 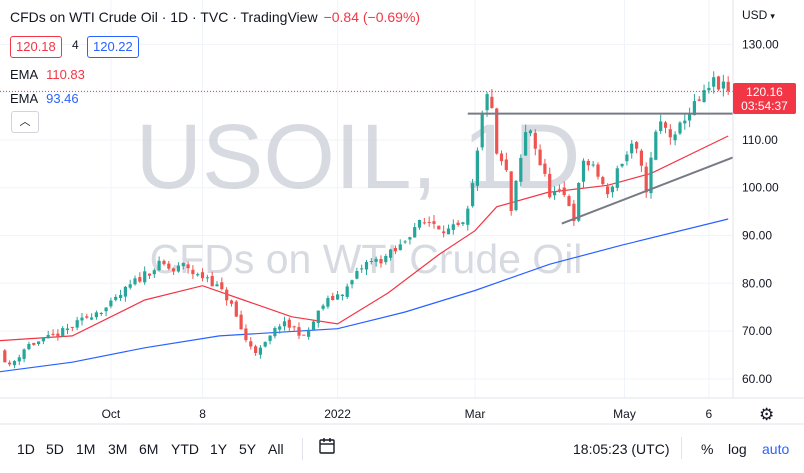 I want to click on range-button-5d: 5D, so click(x=55, y=449).